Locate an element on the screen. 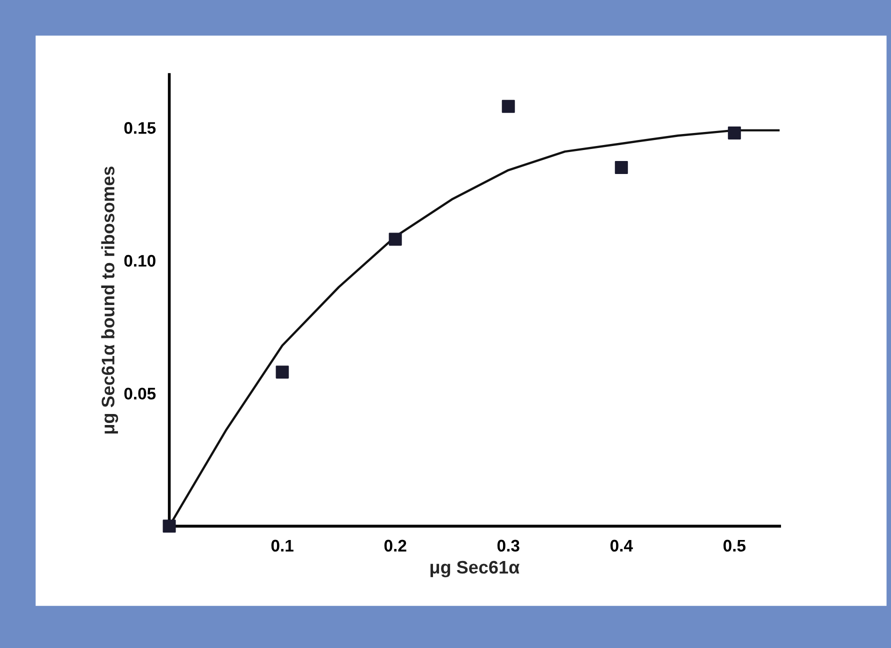 The image size is (891, 648). x-tick-label: 0.2 is located at coordinates (395, 546).